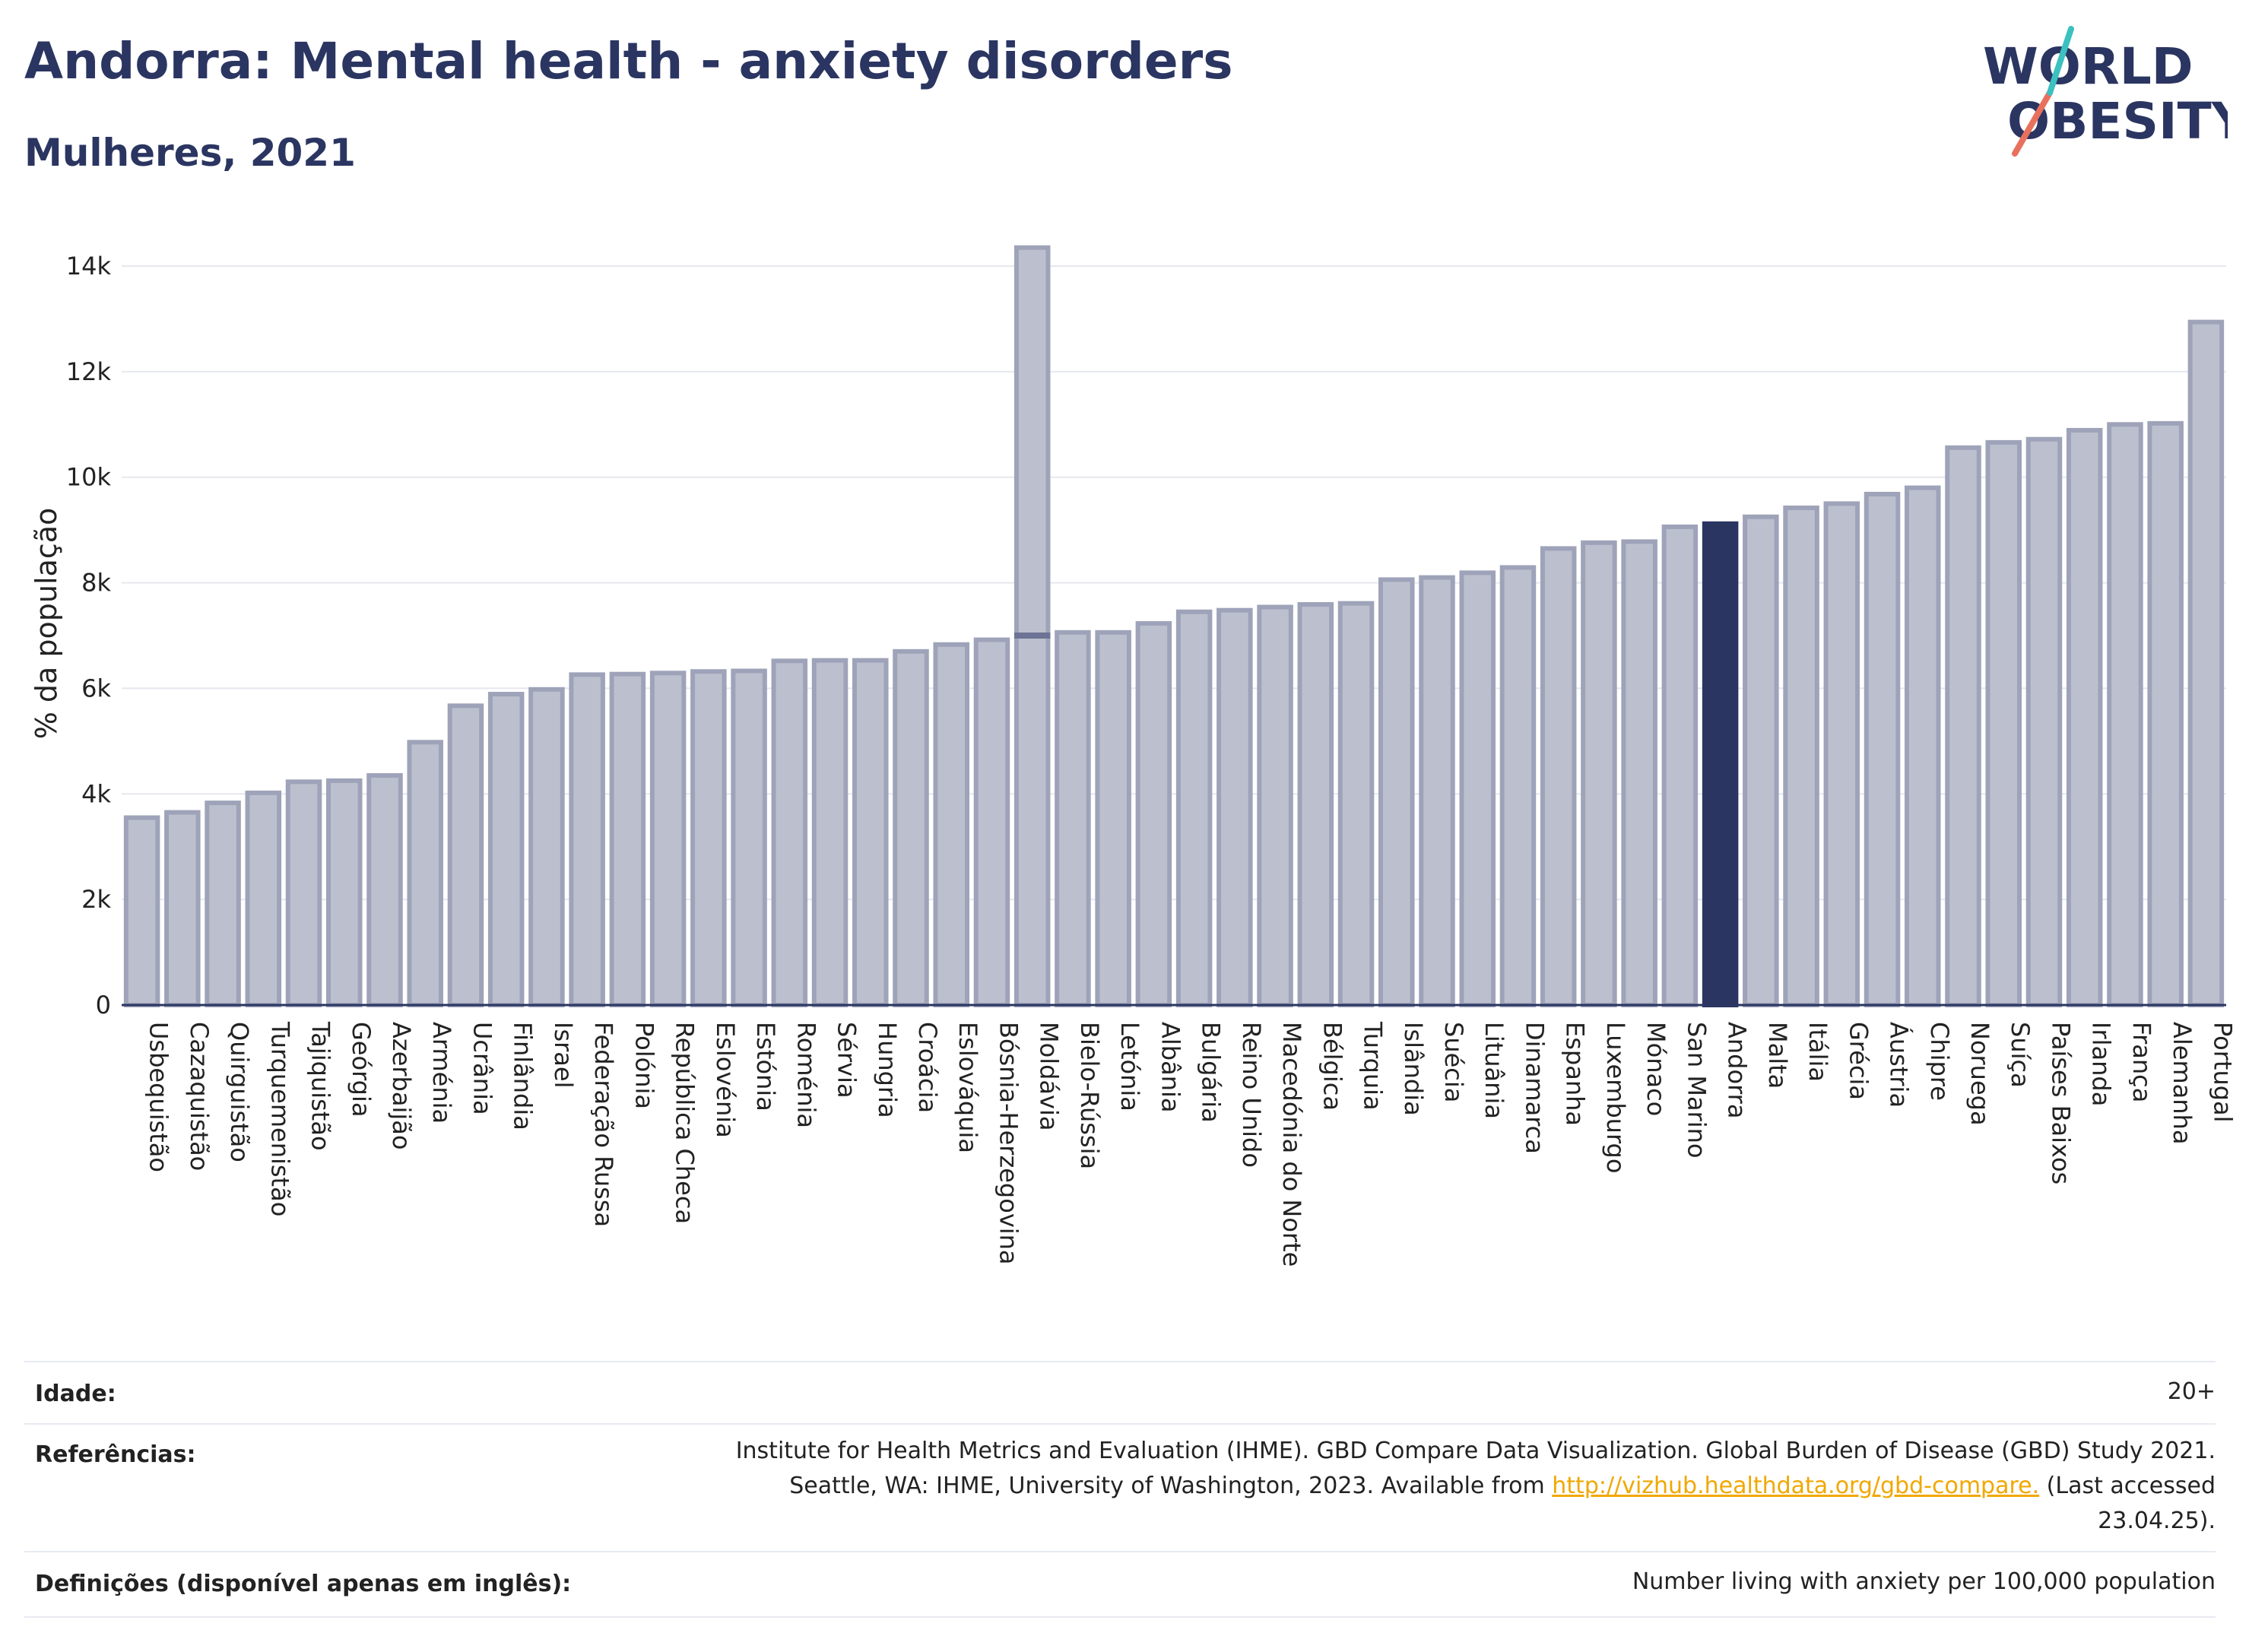 Image resolution: width=2249 pixels, height=1652 pixels. Describe the element at coordinates (2191, 1391) in the screenshot. I see `age-value: 20+` at that location.